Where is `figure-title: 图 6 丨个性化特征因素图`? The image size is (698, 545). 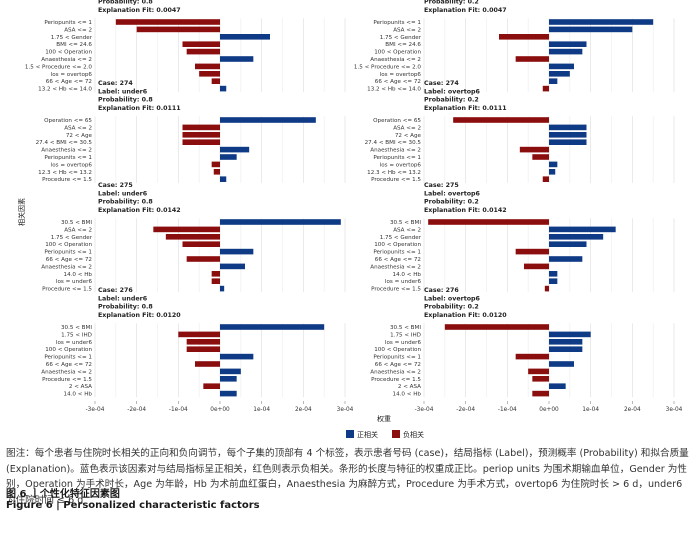
figure-title: 图 6 丨个性化特征因素图 is located at coordinates (63, 494).